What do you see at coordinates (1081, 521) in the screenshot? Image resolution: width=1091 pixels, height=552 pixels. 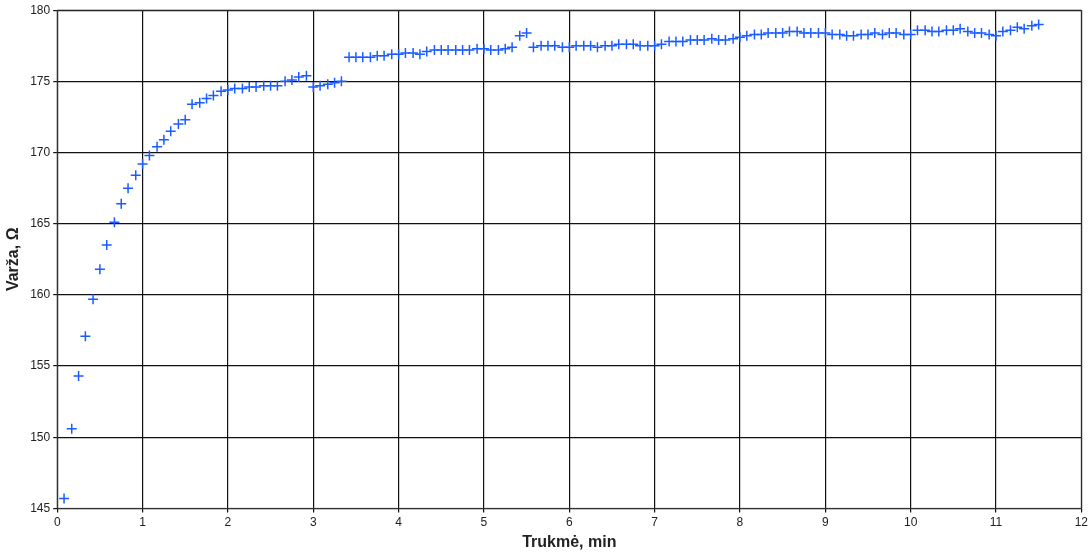 I see `x-tick-label: 12` at bounding box center [1081, 521].